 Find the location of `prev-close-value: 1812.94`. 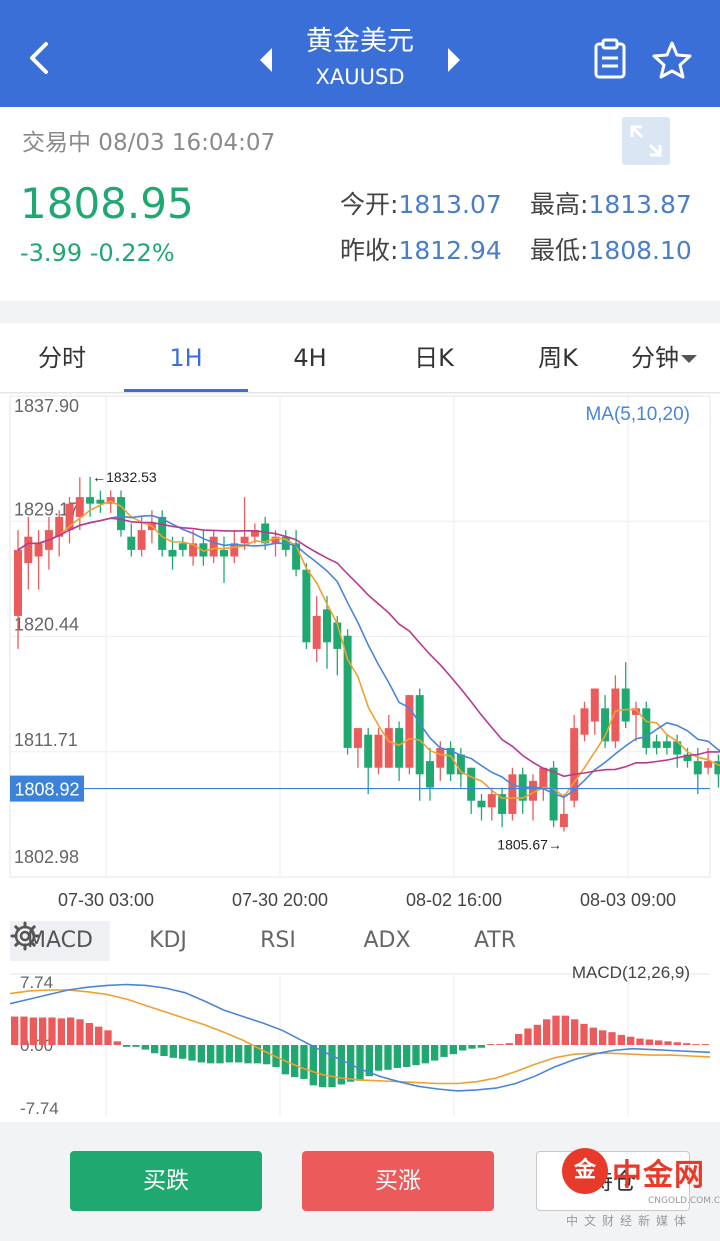

prev-close-value: 1812.94 is located at coordinates (450, 250).